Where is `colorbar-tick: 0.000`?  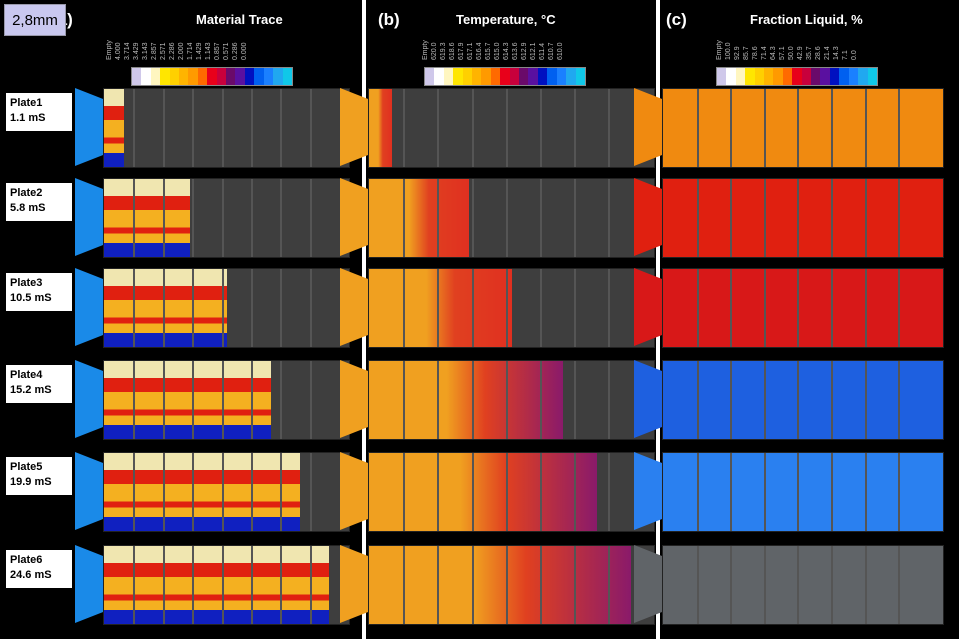
colorbar-tick: 0.000 is located at coordinates (244, 51).